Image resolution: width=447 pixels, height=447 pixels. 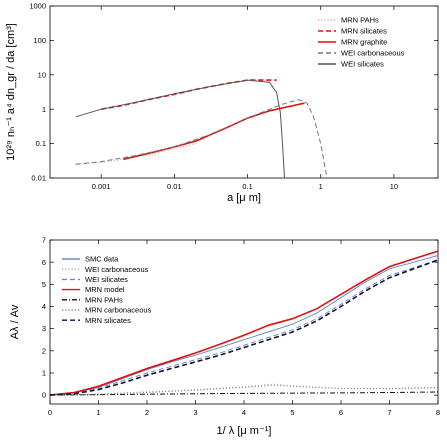 I want to click on x-tick-label: 0.1, so click(x=247, y=186).